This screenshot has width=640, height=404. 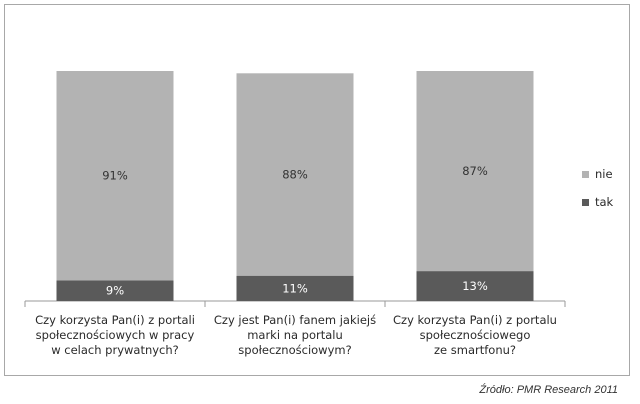 I want to click on data-label-tak-3: 13%, so click(x=475, y=286).